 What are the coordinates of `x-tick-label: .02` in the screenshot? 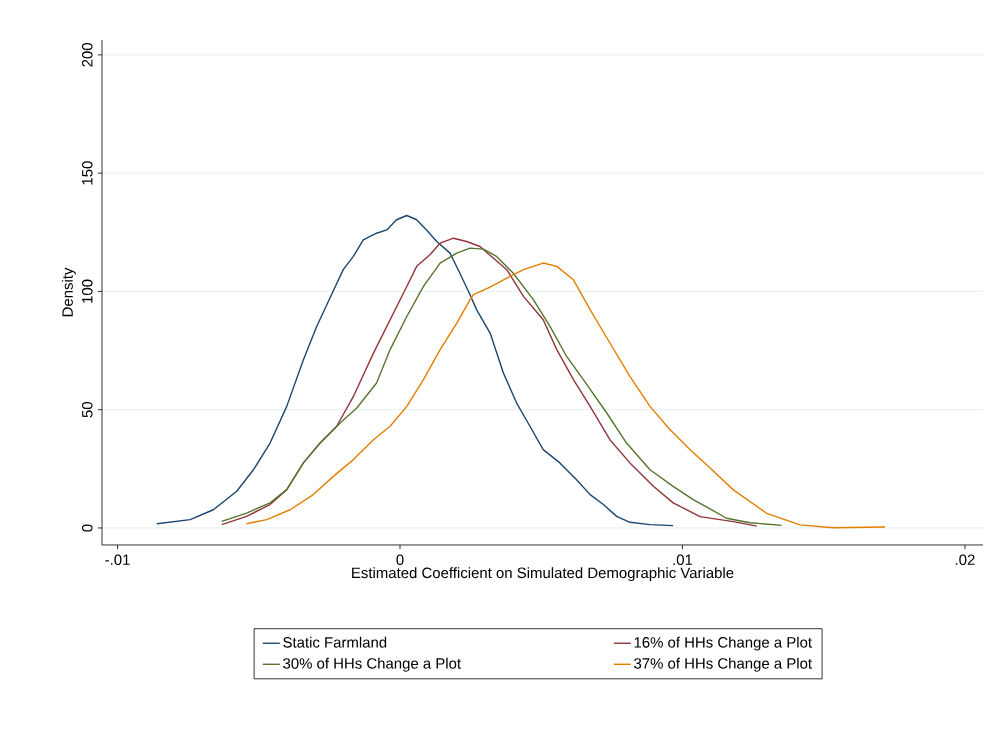 It's located at (965, 559).